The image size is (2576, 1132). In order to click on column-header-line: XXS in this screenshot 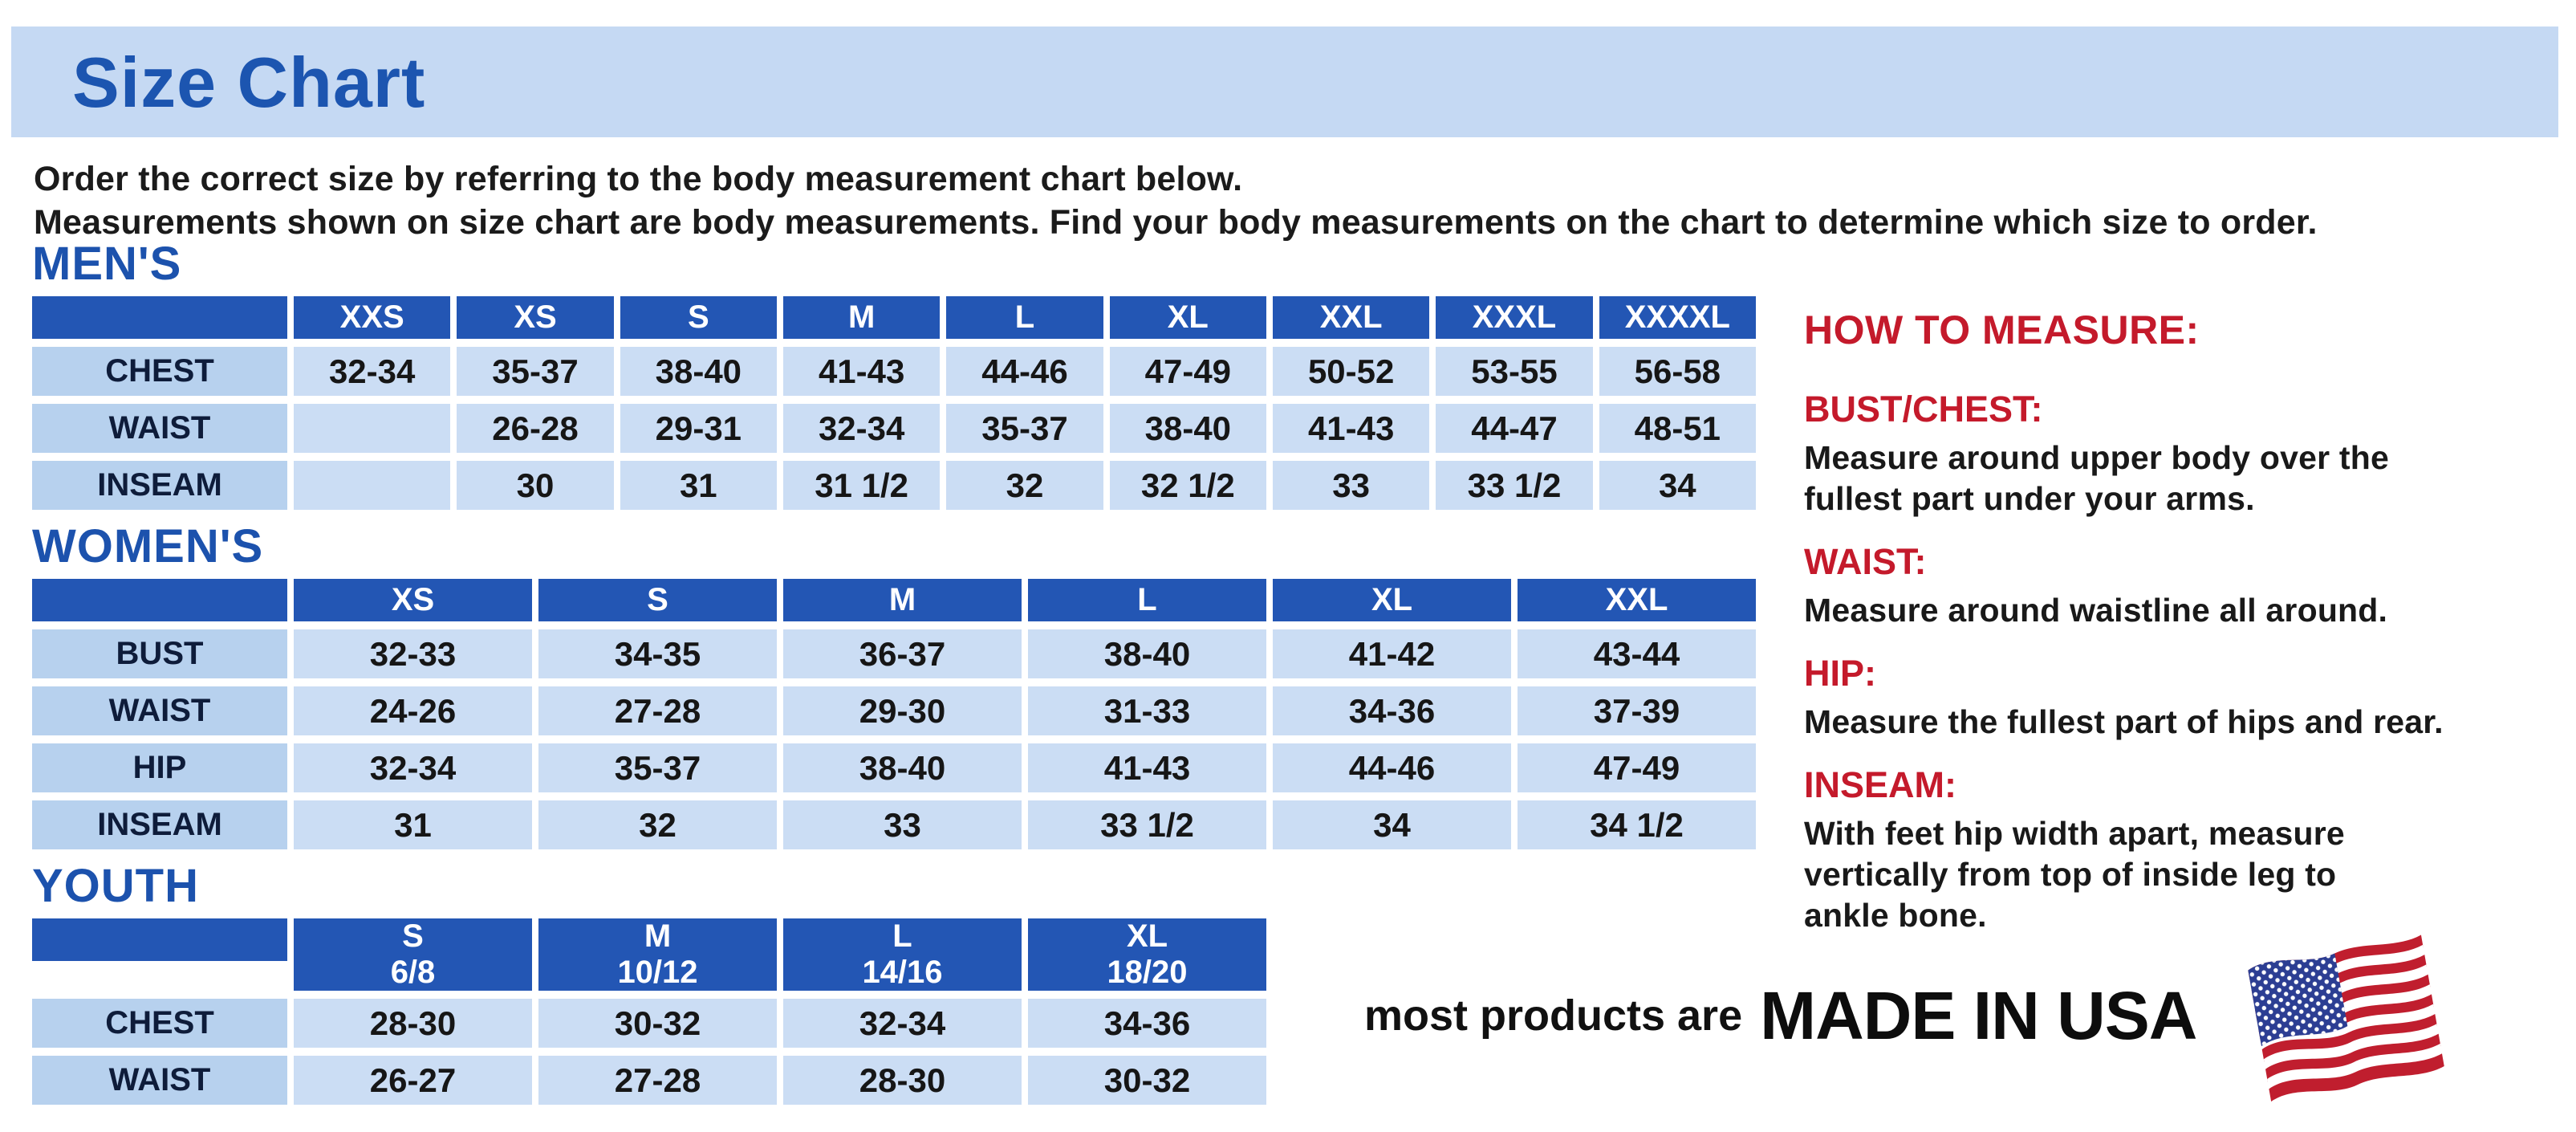, I will do `click(371, 317)`.